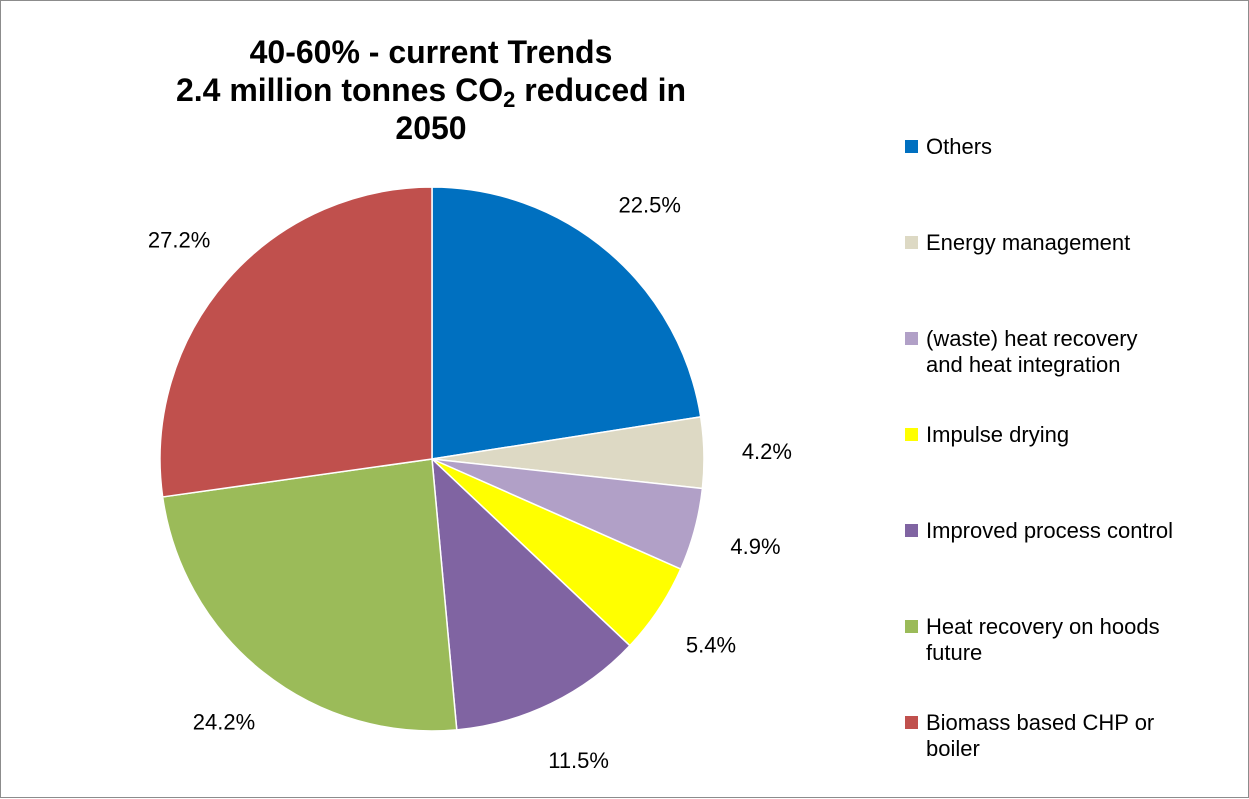  I want to click on pie-slice-others, so click(566, 323).